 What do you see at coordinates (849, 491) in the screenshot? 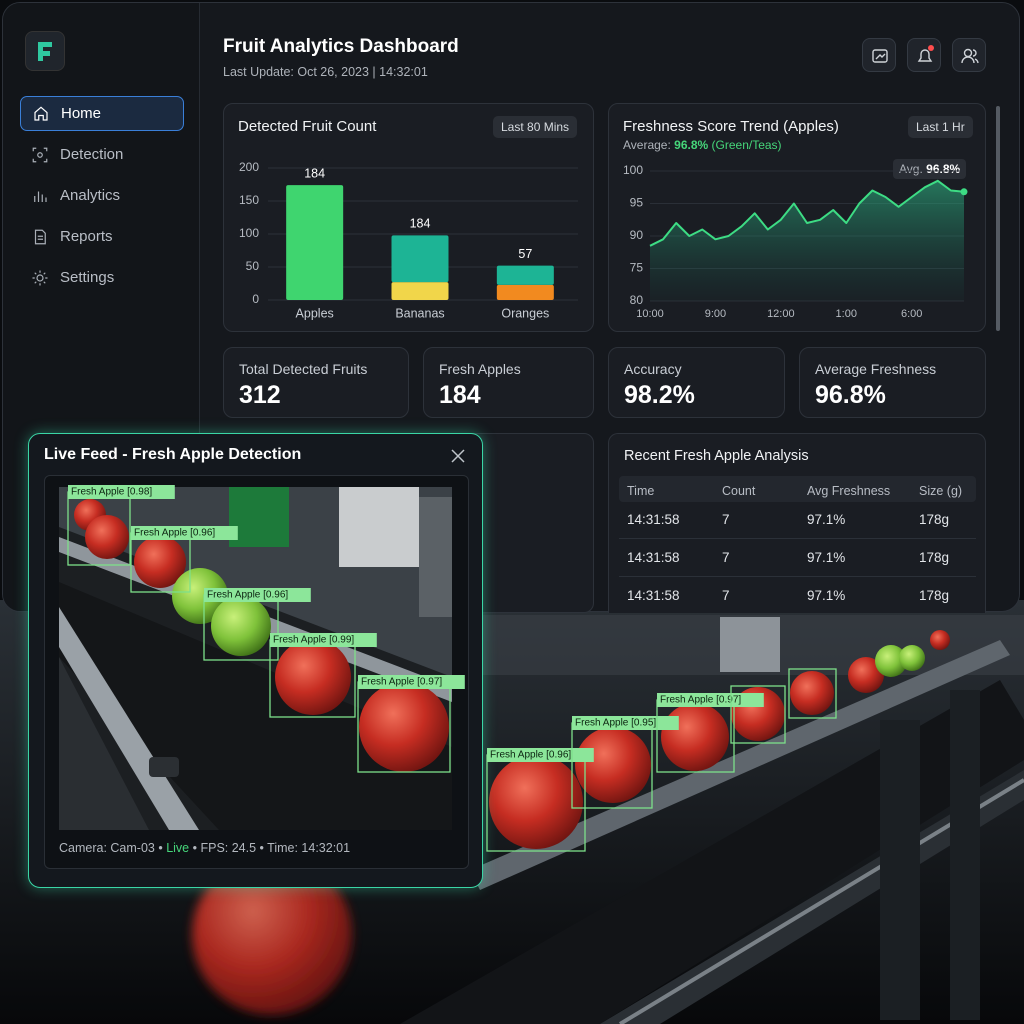
I see `column-header: Avg Freshness` at bounding box center [849, 491].